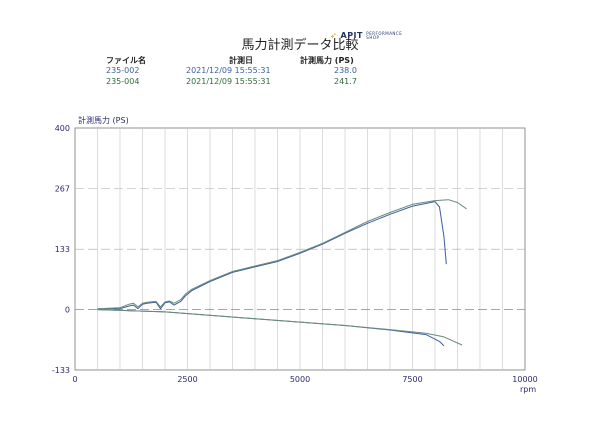 This screenshot has width=600, height=423. I want to click on row-1-date: 2021/12/09 15:55:31, so click(228, 70).